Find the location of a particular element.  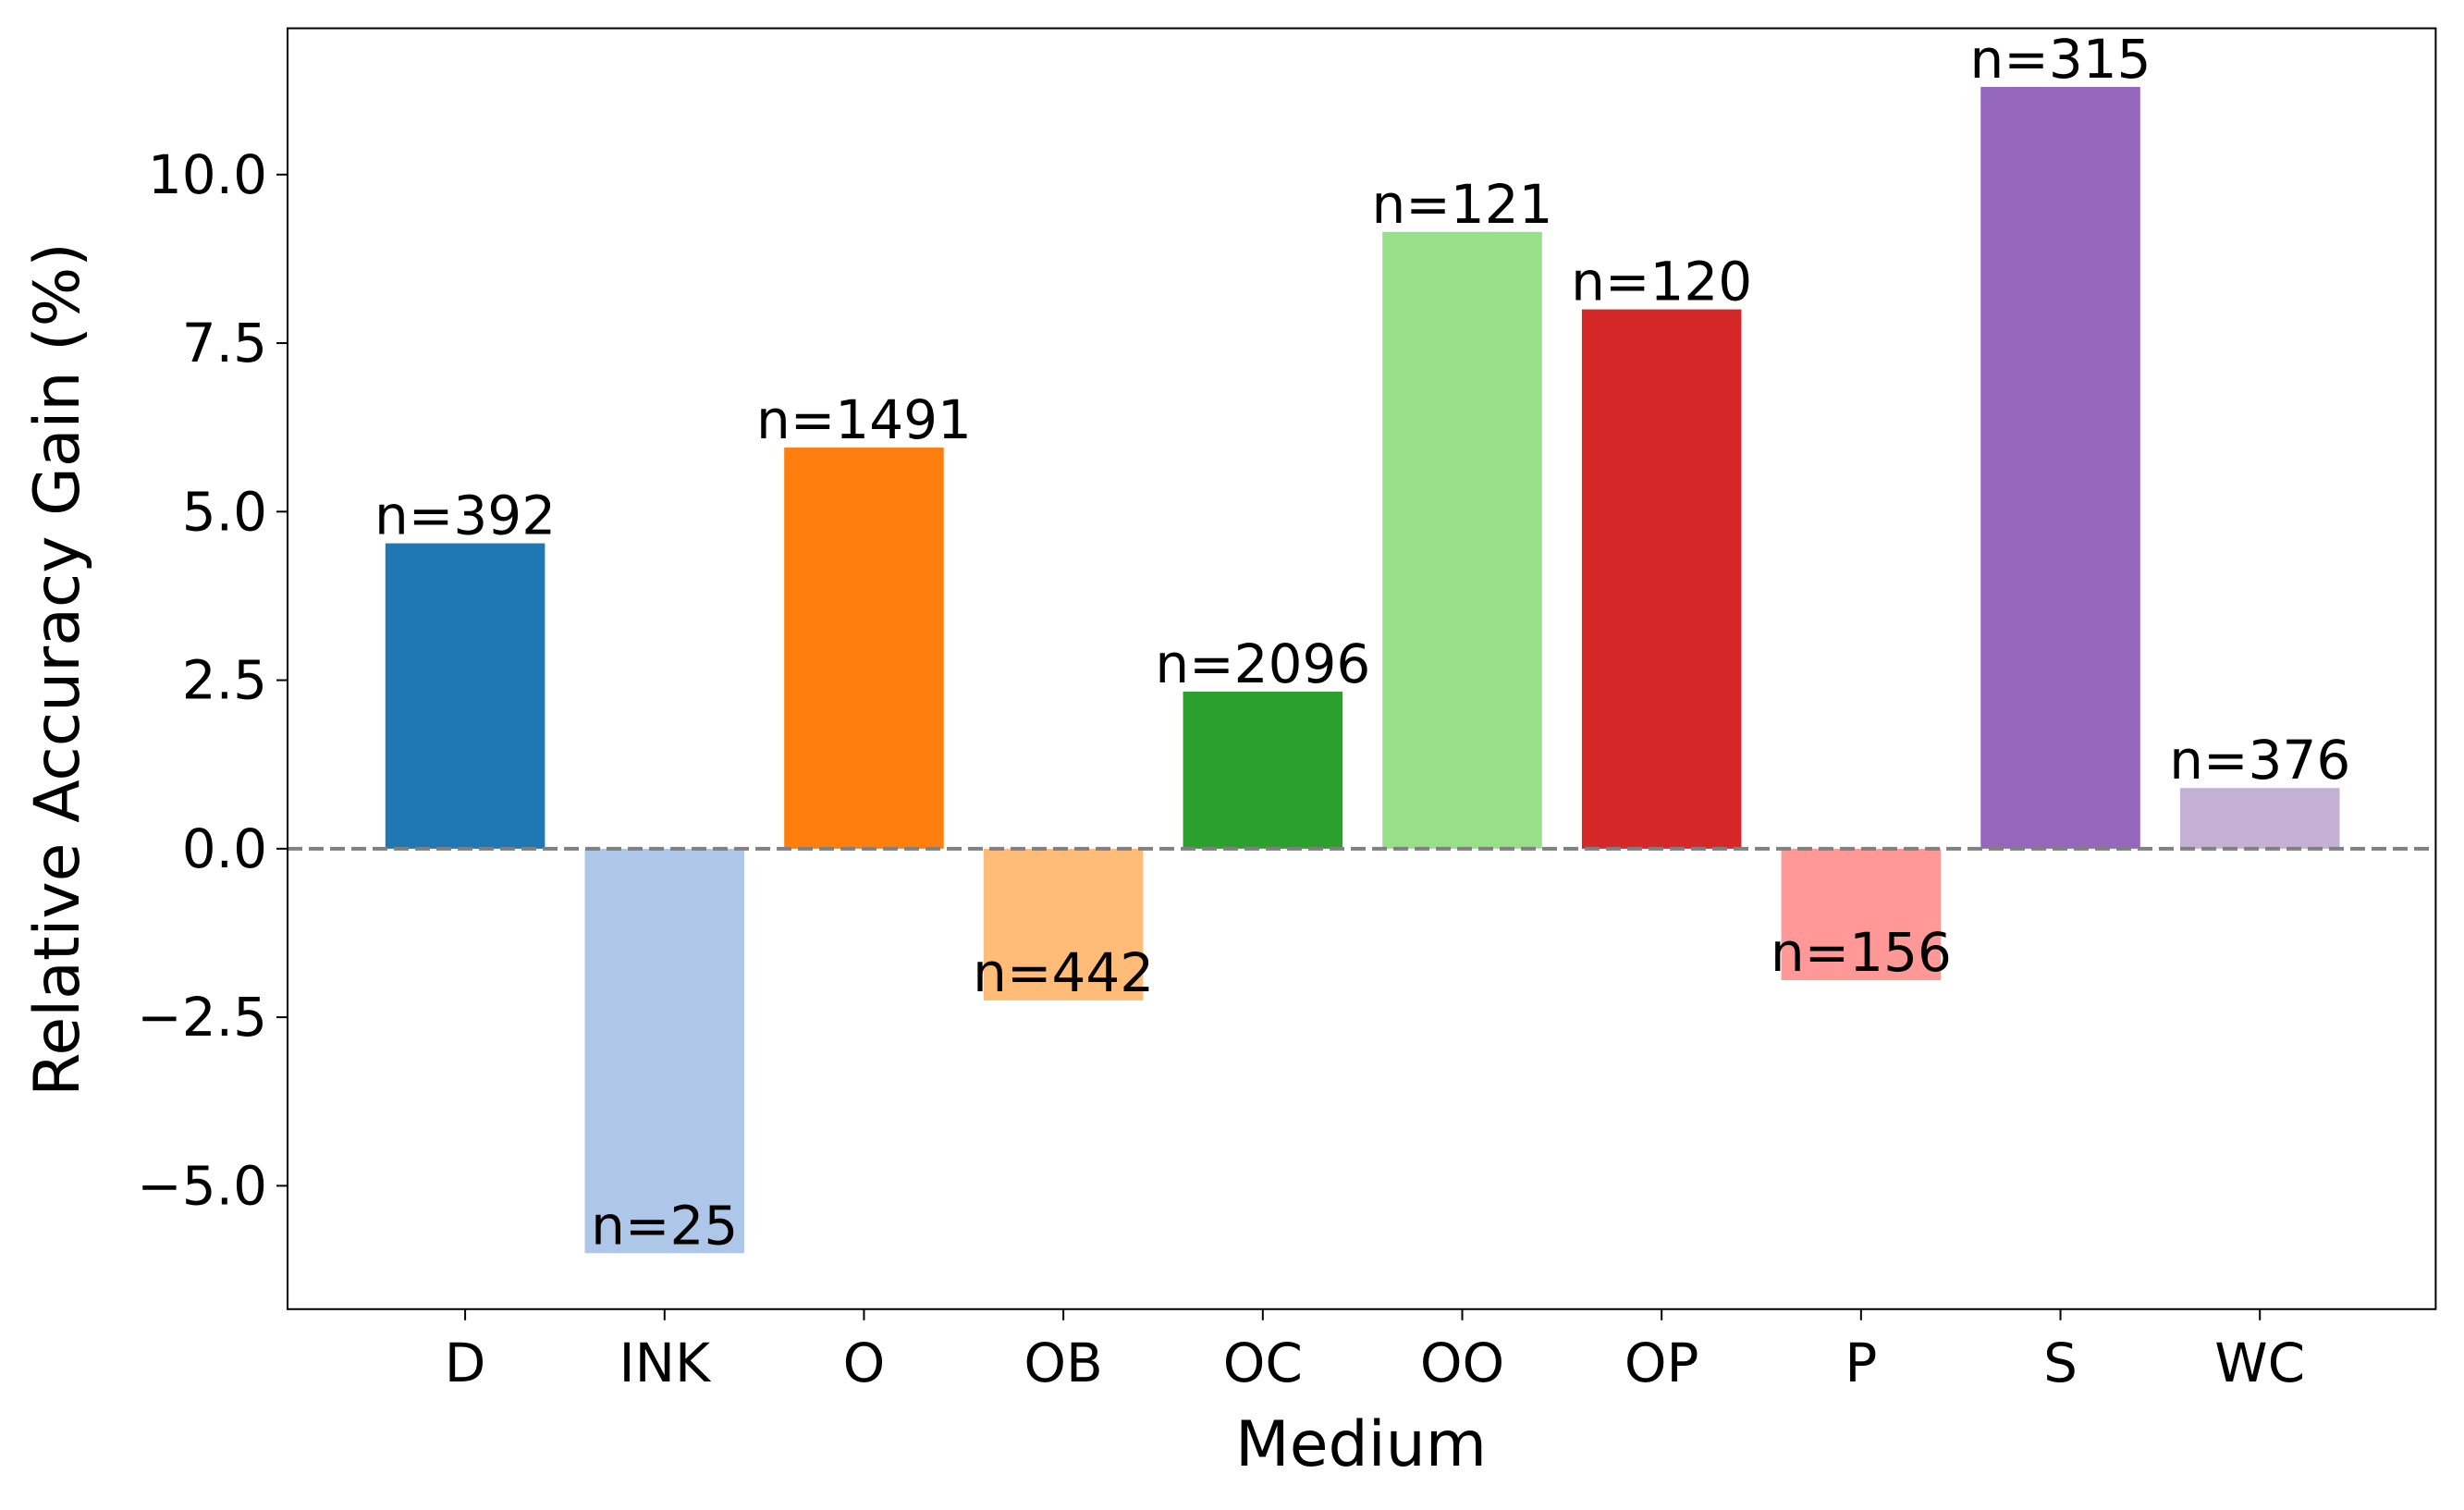

x-axis-label: Medium is located at coordinates (1361, 1444).